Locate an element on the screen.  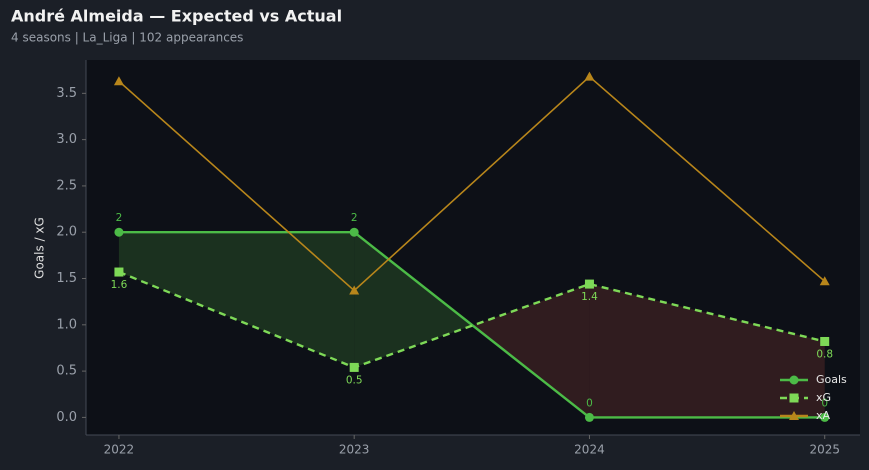
y-axis-label: Goals / xG is located at coordinates (40, 248).